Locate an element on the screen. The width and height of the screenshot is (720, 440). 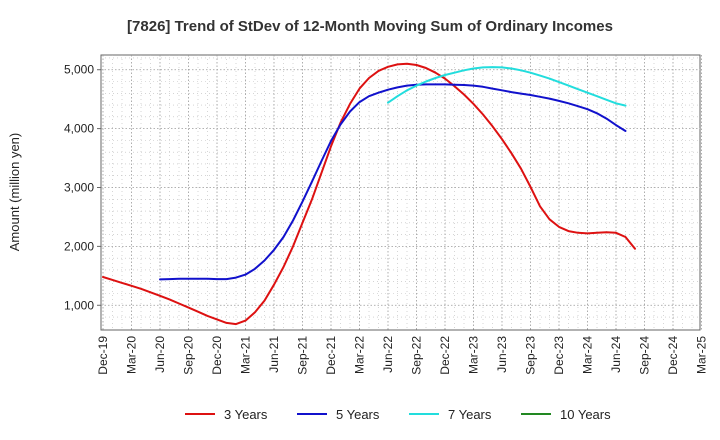
y-tick-label: 1,000 is located at coordinates (79, 305).